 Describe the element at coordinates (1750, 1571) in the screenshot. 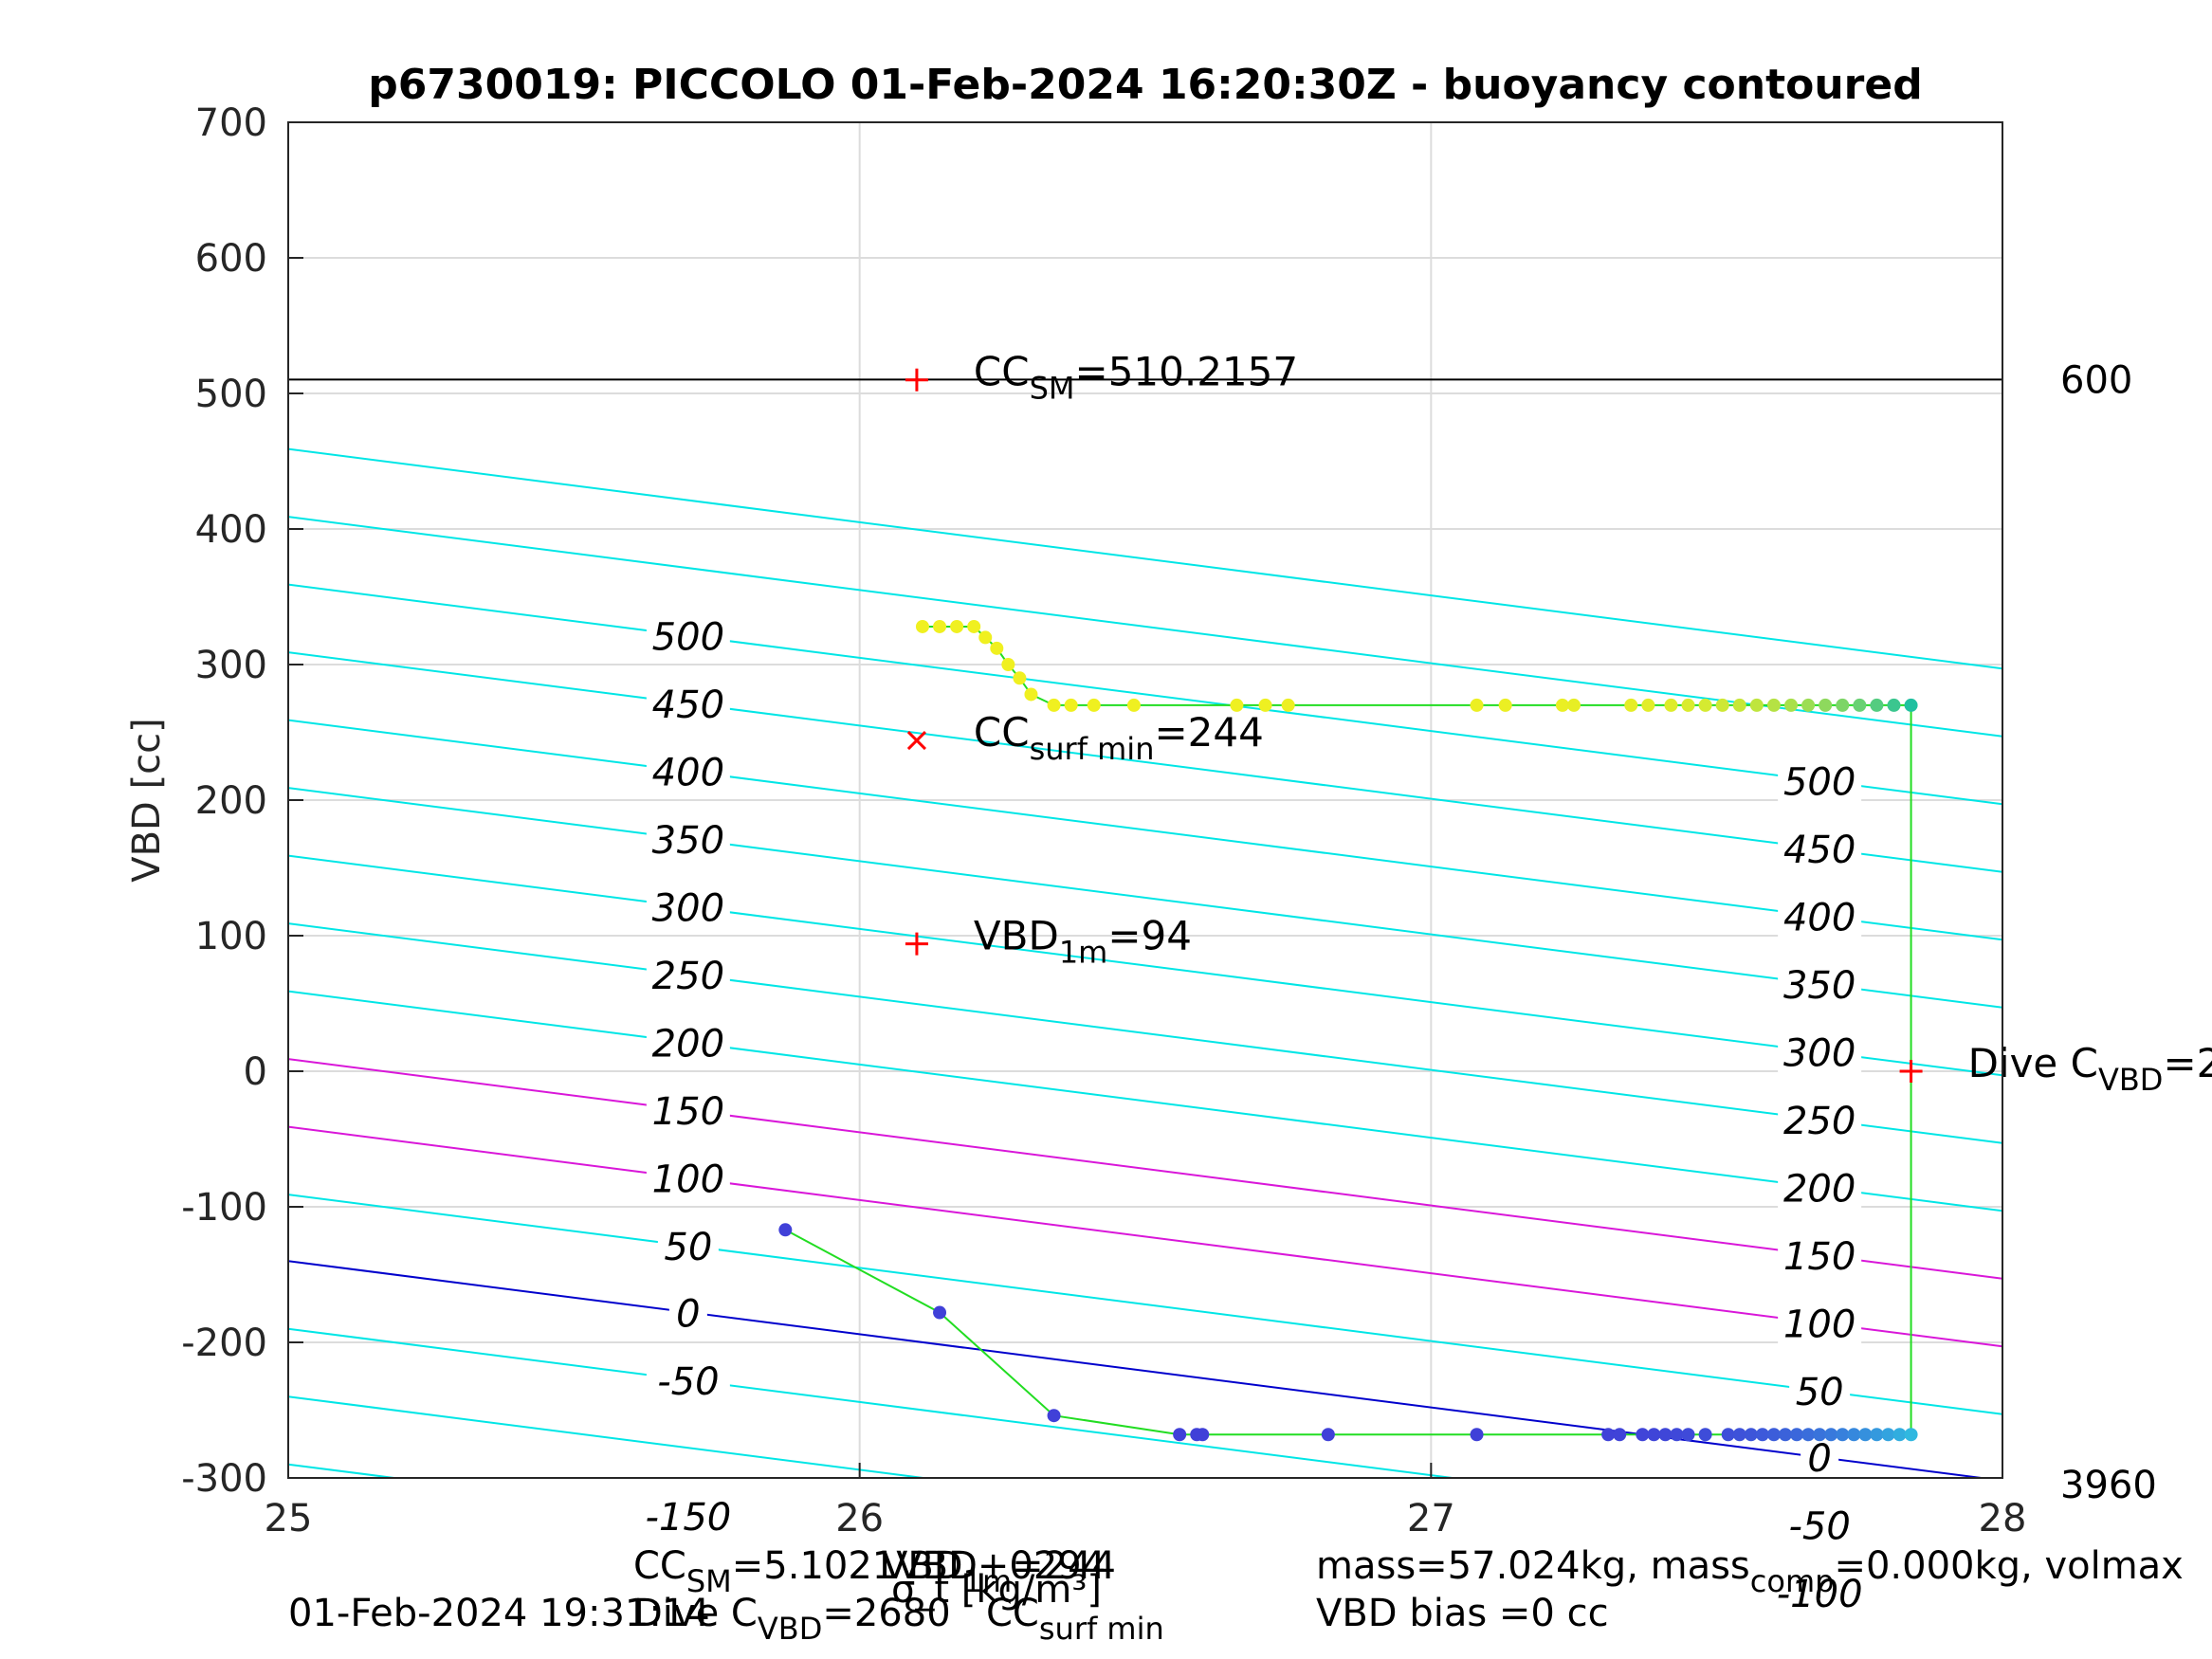

I see `footer-mass: mass=57.024kg, masscomp=0.000kg, volmax` at that location.